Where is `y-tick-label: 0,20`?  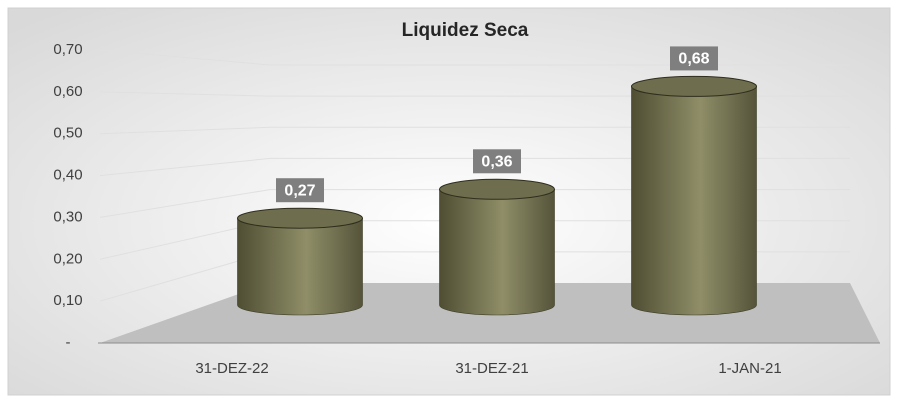 y-tick-label: 0,20 is located at coordinates (67, 258).